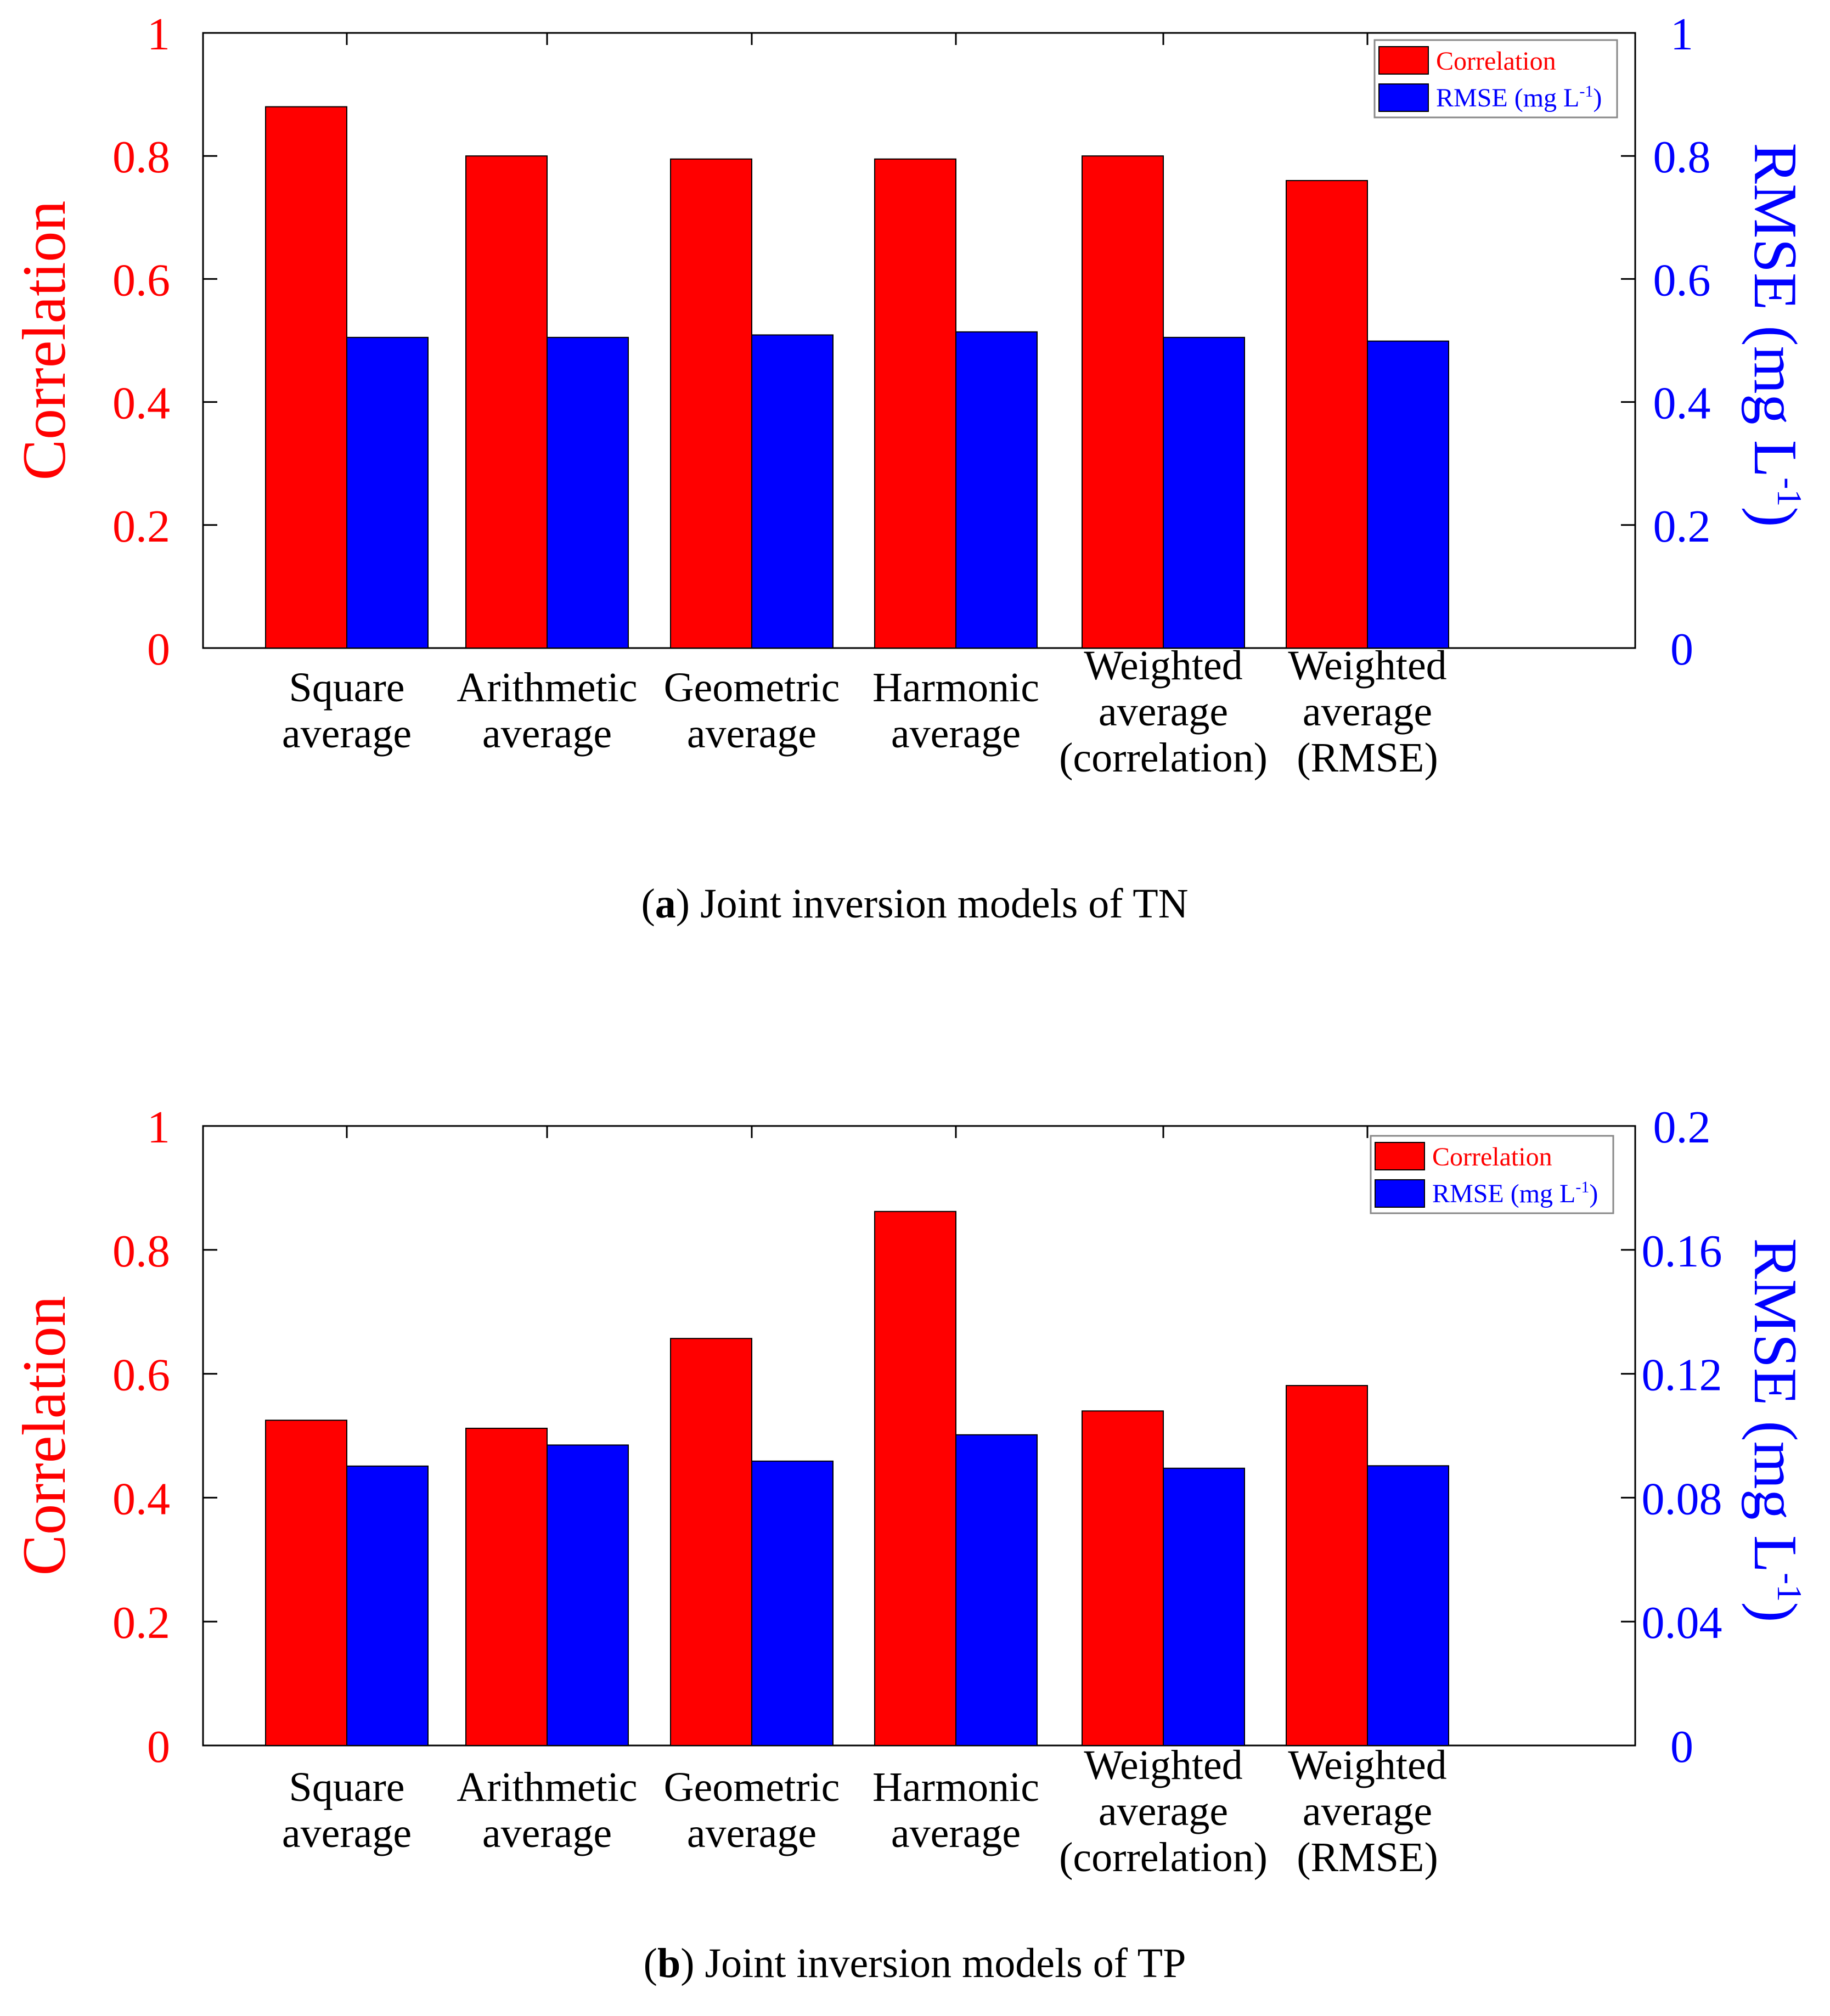 The width and height of the screenshot is (1830, 2016). I want to click on y-tick-label-right: 0.16, so click(1682, 1251).